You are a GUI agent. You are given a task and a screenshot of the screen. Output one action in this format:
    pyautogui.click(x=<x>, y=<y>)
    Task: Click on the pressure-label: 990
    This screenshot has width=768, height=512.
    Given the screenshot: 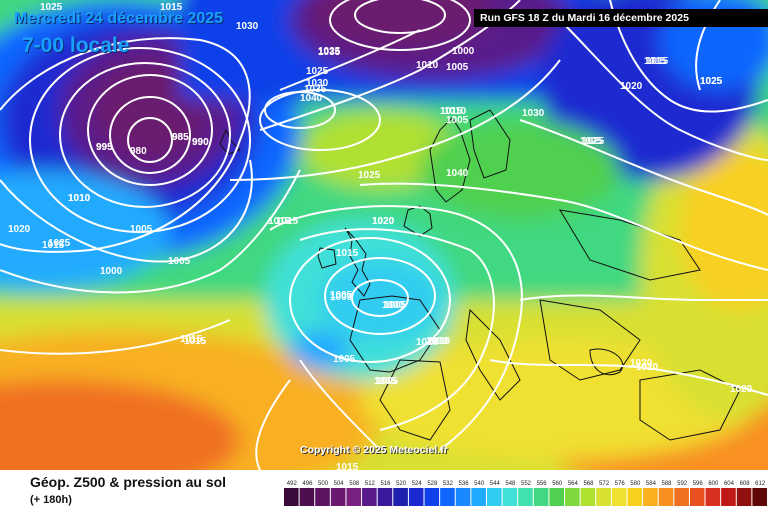 What is the action you would take?
    pyautogui.click(x=200, y=142)
    